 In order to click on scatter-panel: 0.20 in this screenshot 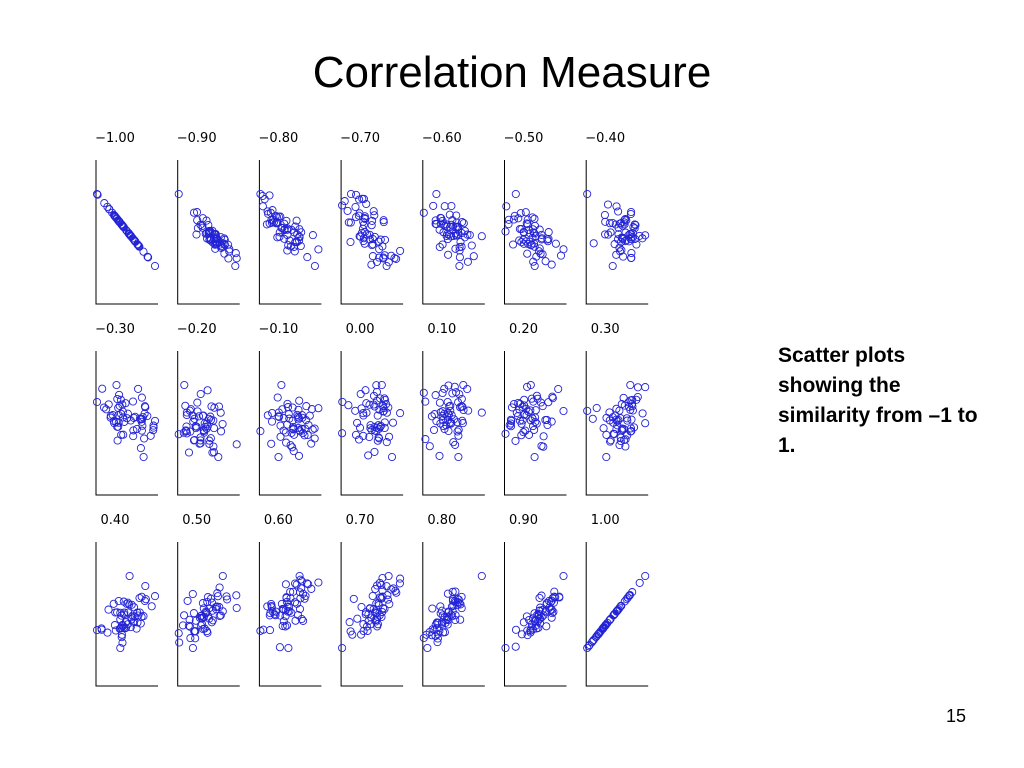, I will do `click(534, 409)`.